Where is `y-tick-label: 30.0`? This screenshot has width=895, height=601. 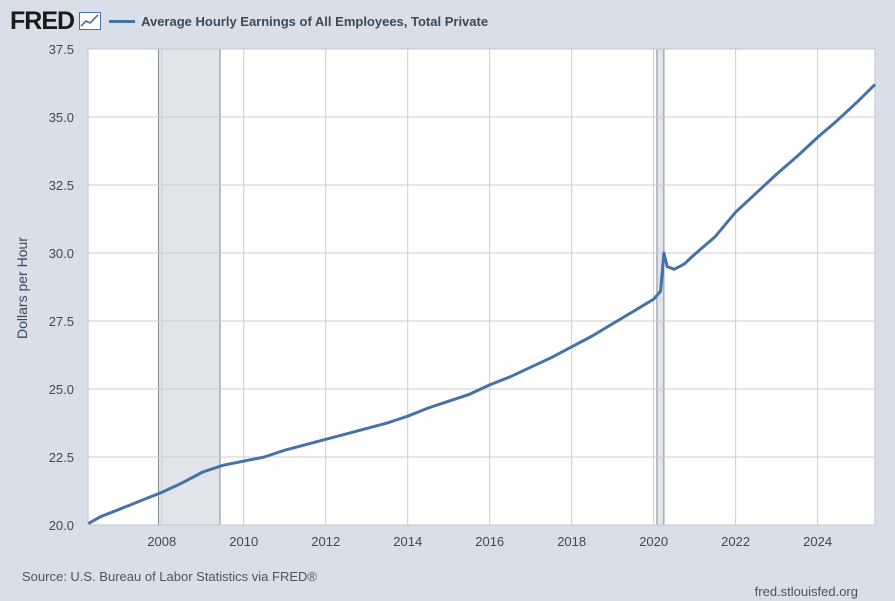
y-tick-label: 30.0 is located at coordinates (61, 253).